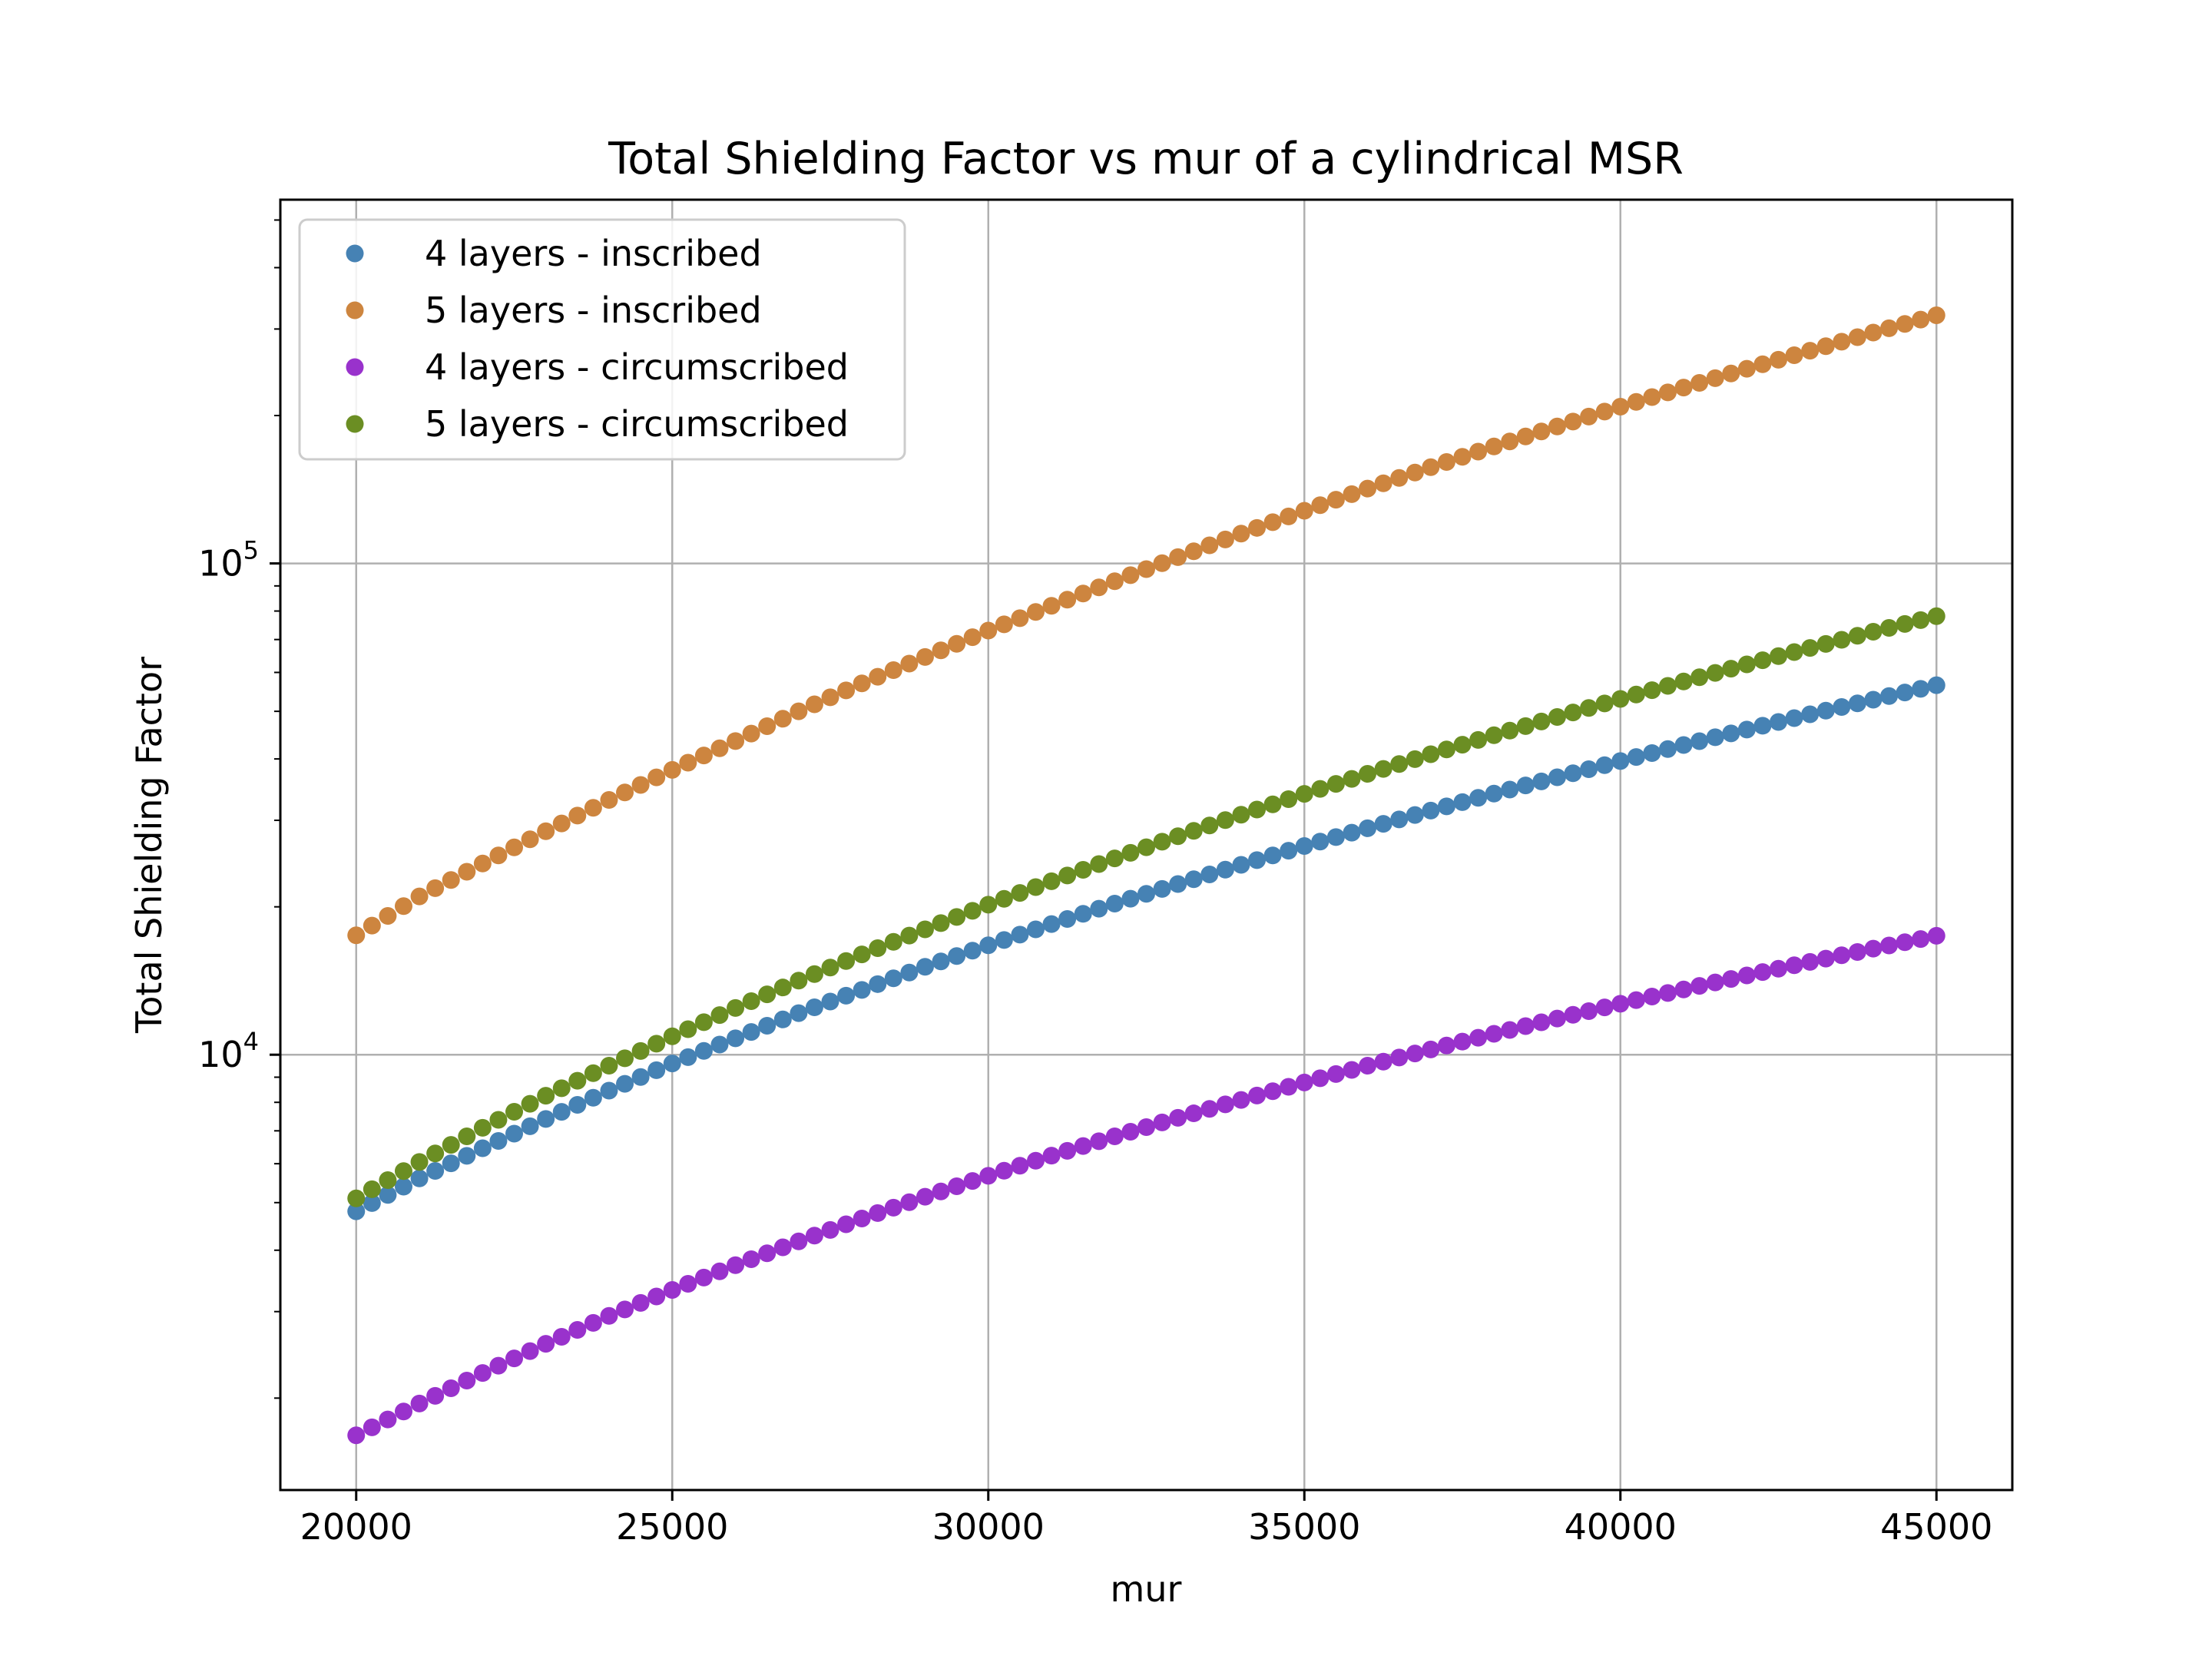  I want to click on legend-label: 5 layers - inscribed, so click(594, 311).